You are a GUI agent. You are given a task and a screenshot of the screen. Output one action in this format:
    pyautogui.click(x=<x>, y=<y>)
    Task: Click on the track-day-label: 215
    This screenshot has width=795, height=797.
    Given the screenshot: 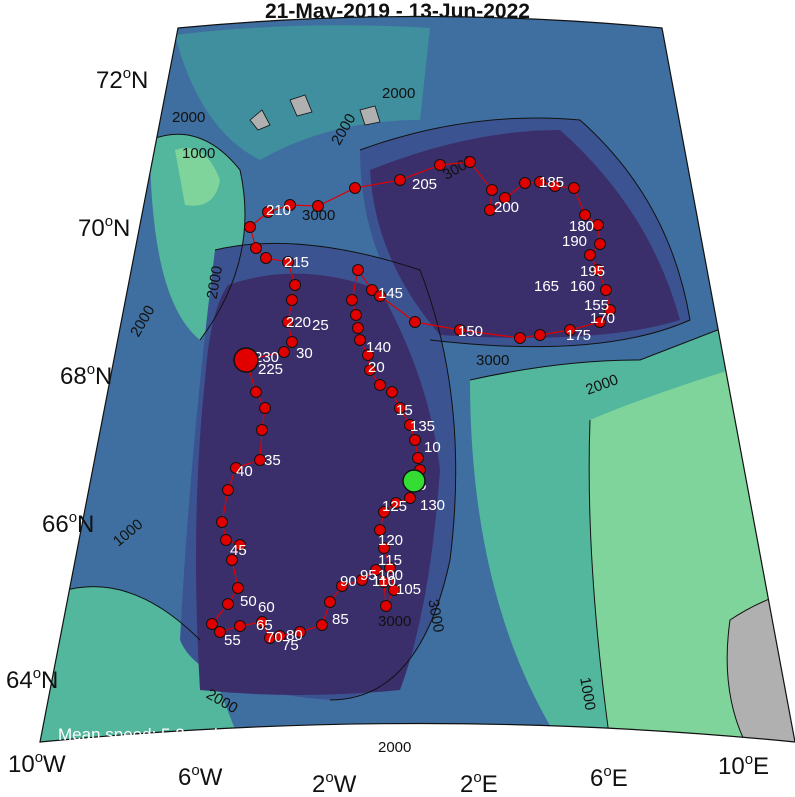 What is the action you would take?
    pyautogui.click(x=296, y=262)
    